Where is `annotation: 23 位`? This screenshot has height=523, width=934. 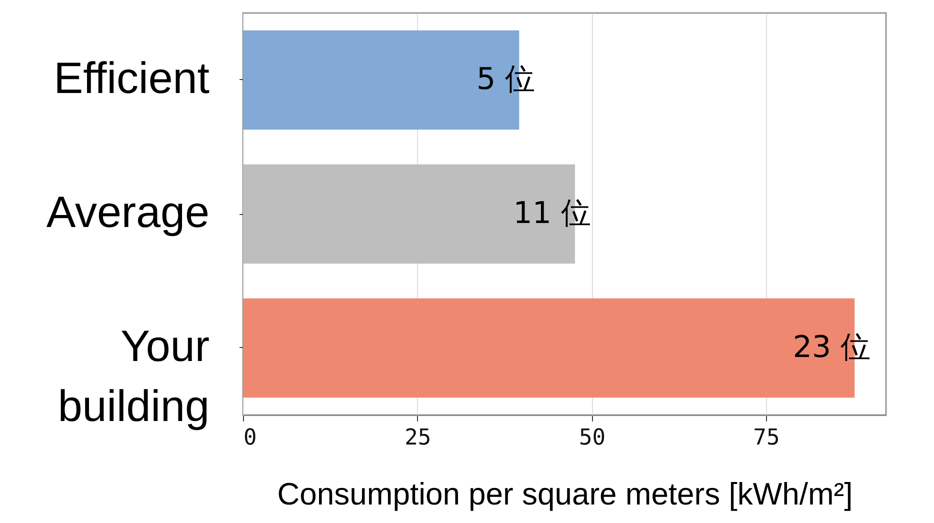 annotation: 23 位 is located at coordinates (831, 347).